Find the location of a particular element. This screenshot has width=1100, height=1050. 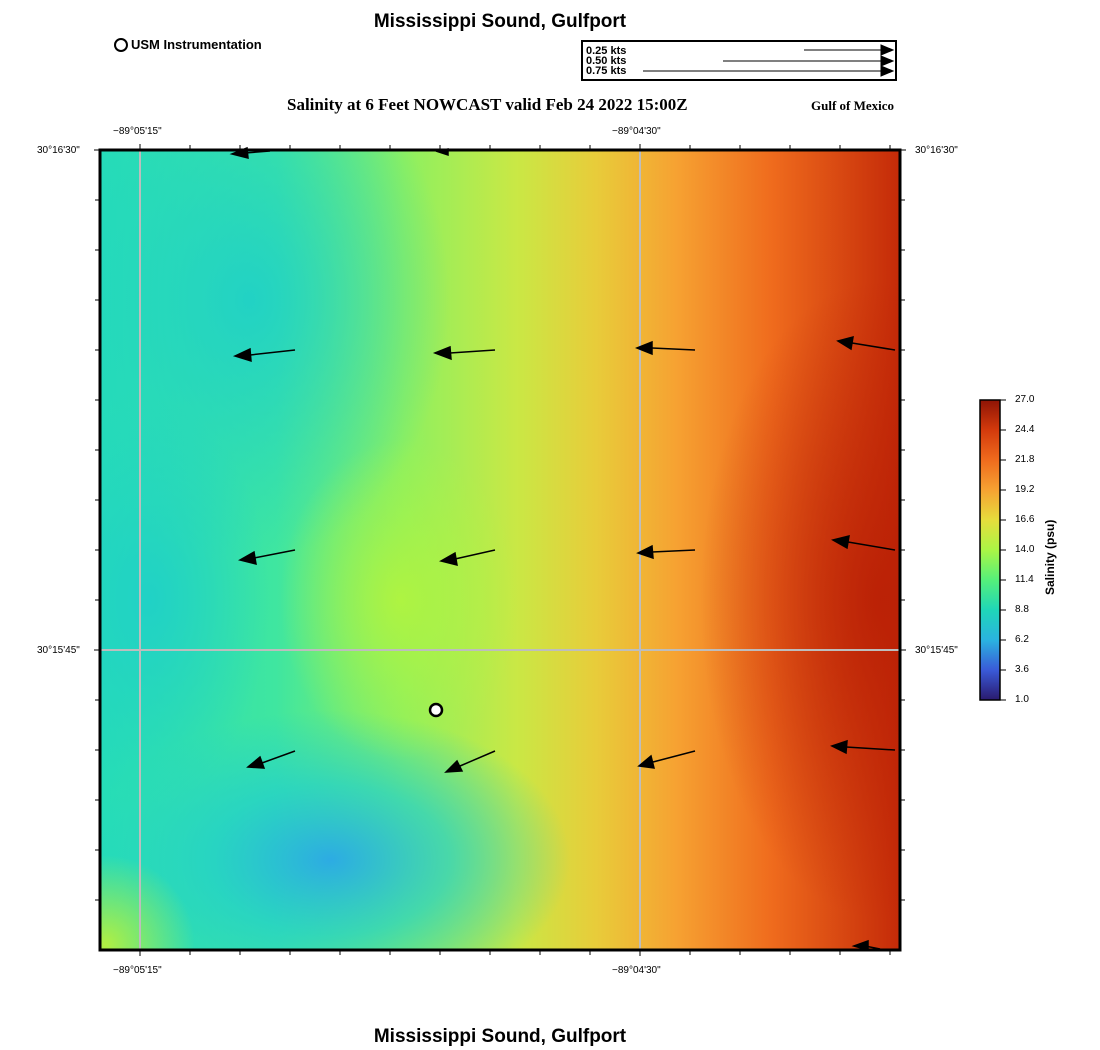

colorbar-tick-label: 8.8 is located at coordinates (1022, 609).